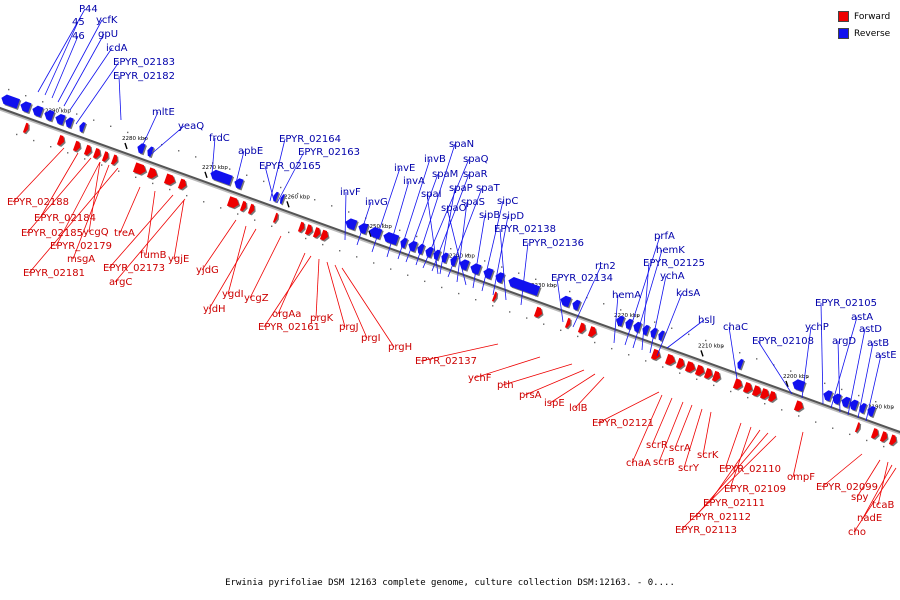  Describe the element at coordinates (135, 139) in the screenshot. I see `scale-tick-label: 2280 kbp` at that location.